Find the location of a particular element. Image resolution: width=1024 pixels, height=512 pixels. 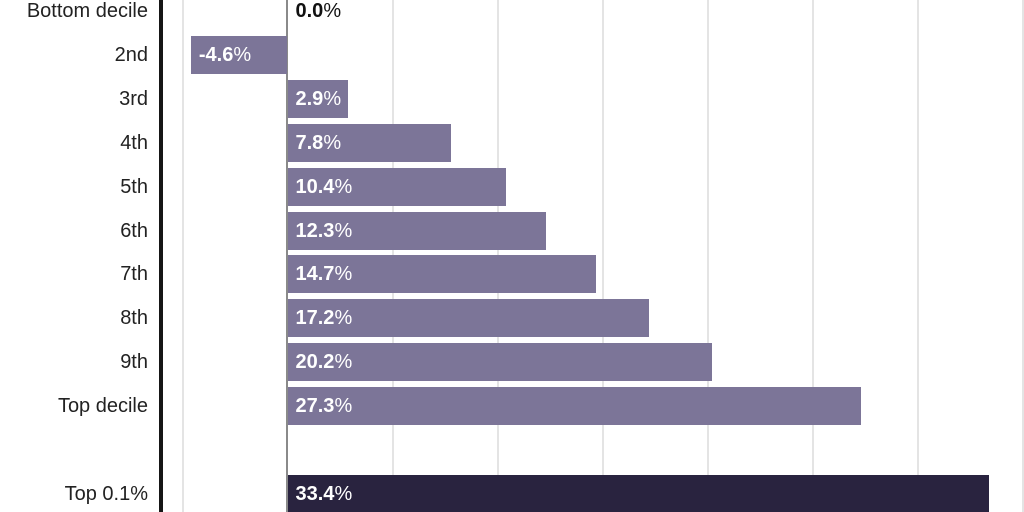

value-number: 17.2 is located at coordinates (315, 318).